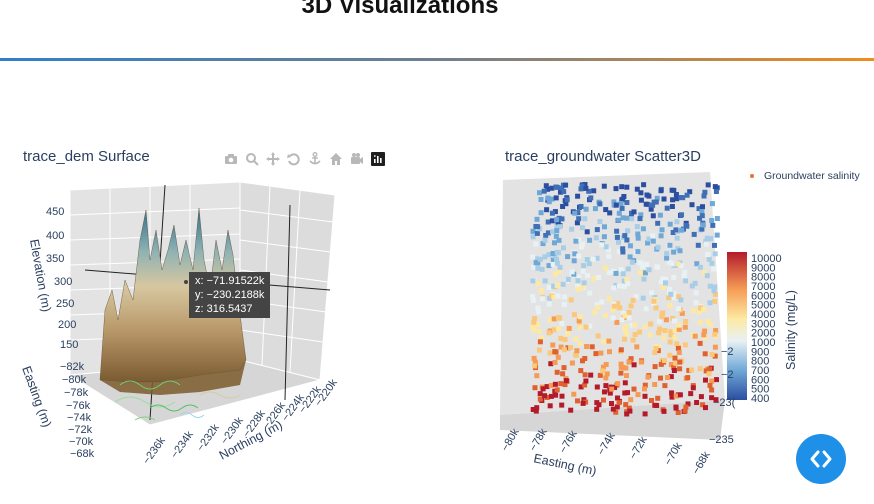 The height and width of the screenshot is (504, 874). What do you see at coordinates (177, 400) in the screenshot?
I see `floor-contours` at bounding box center [177, 400].